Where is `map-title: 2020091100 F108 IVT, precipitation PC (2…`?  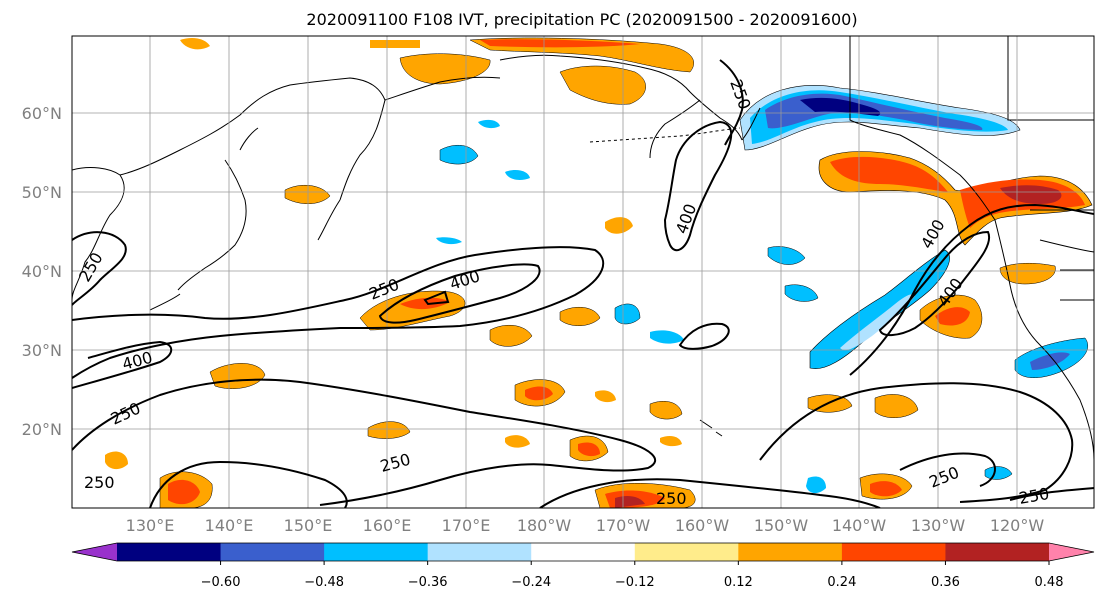 map-title: 2020091100 F108 IVT, precipitation PC (2… is located at coordinates (581, 19).